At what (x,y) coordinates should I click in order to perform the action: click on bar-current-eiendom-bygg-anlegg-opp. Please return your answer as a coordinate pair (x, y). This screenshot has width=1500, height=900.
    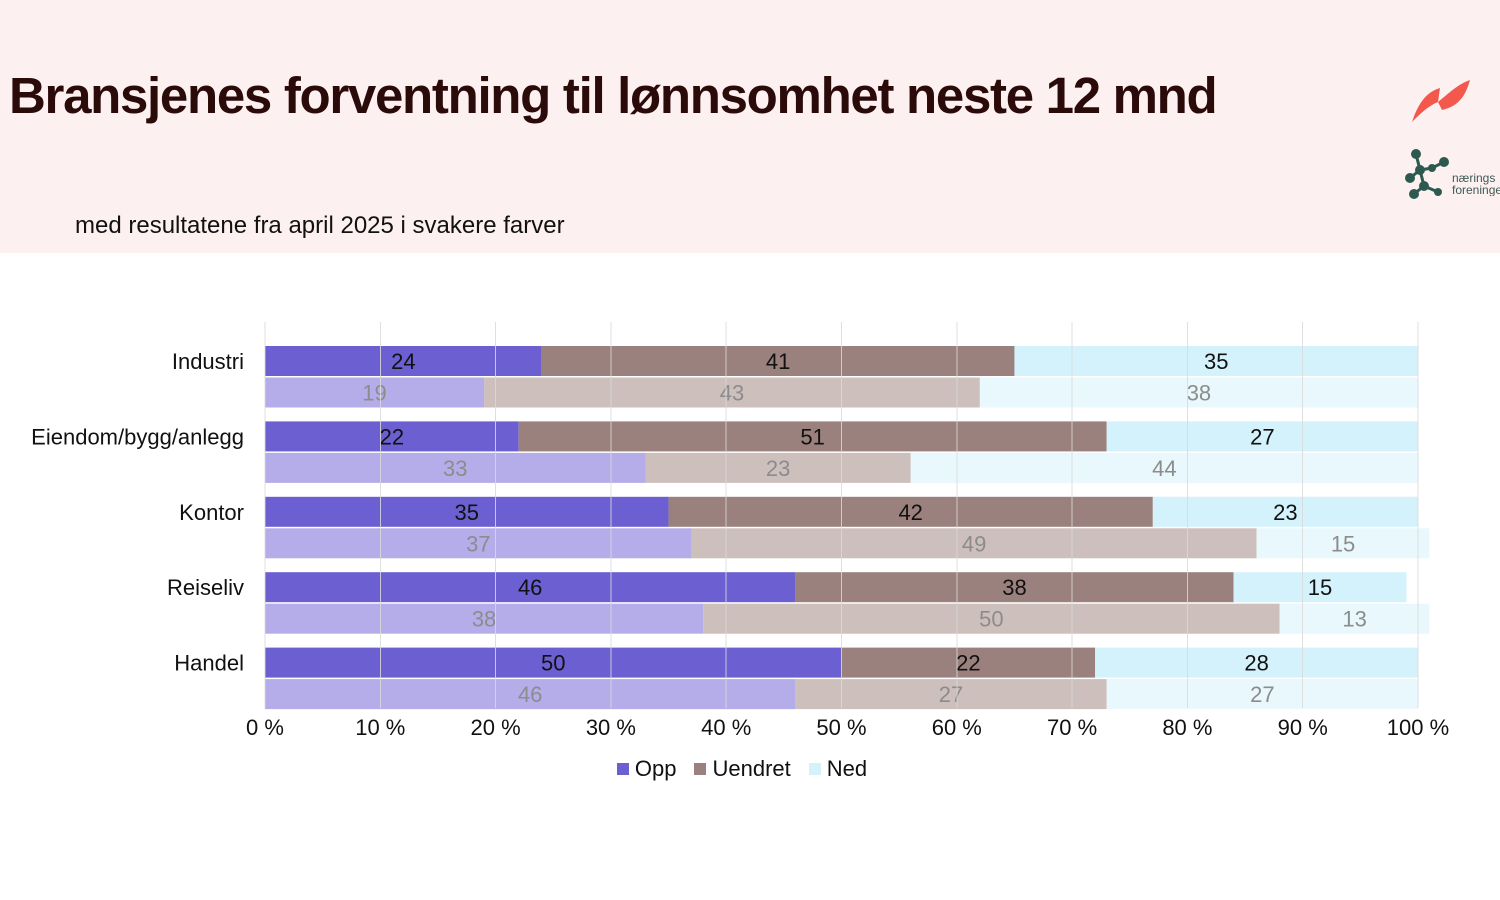
    Looking at the image, I should click on (392, 436).